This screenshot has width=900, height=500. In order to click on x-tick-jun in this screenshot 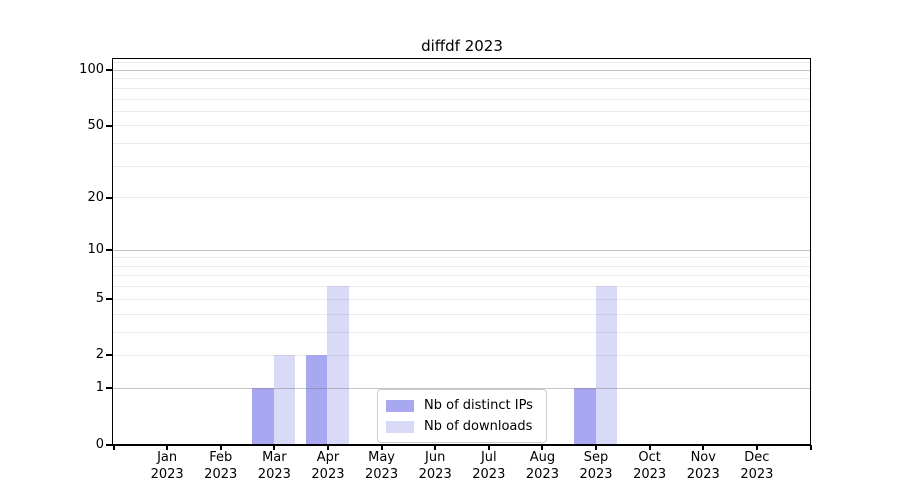, I will do `click(435, 447)`.